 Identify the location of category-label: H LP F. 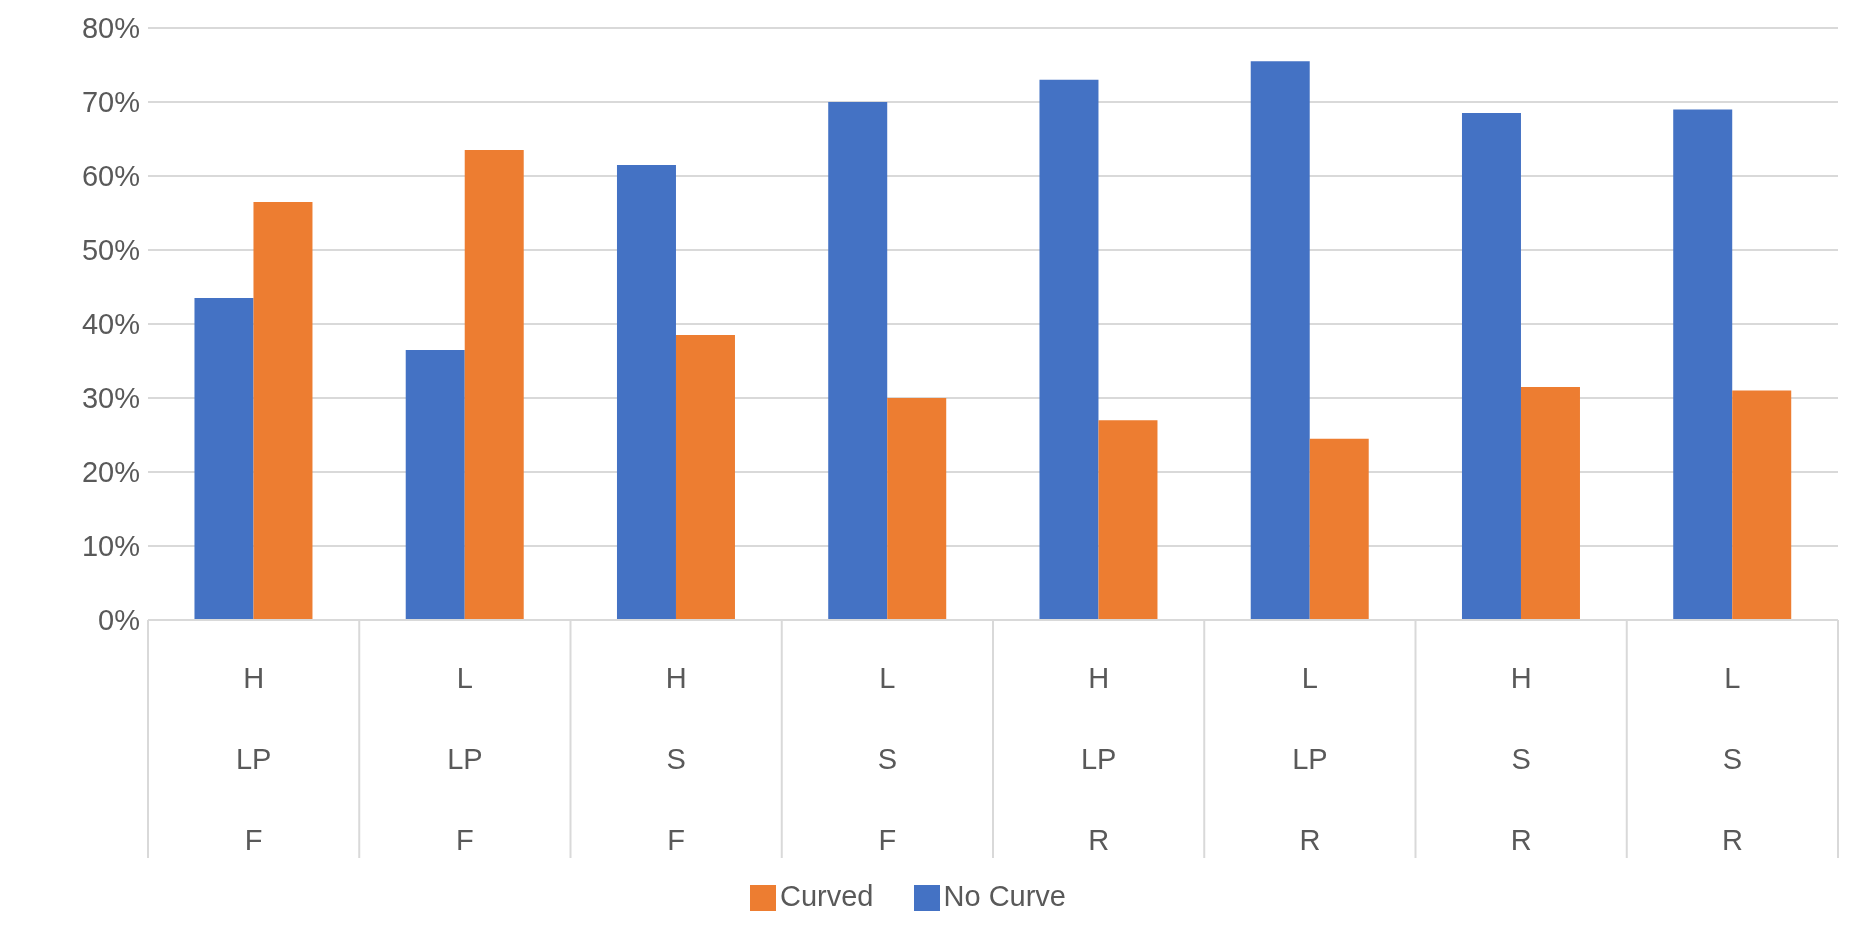
(253, 759).